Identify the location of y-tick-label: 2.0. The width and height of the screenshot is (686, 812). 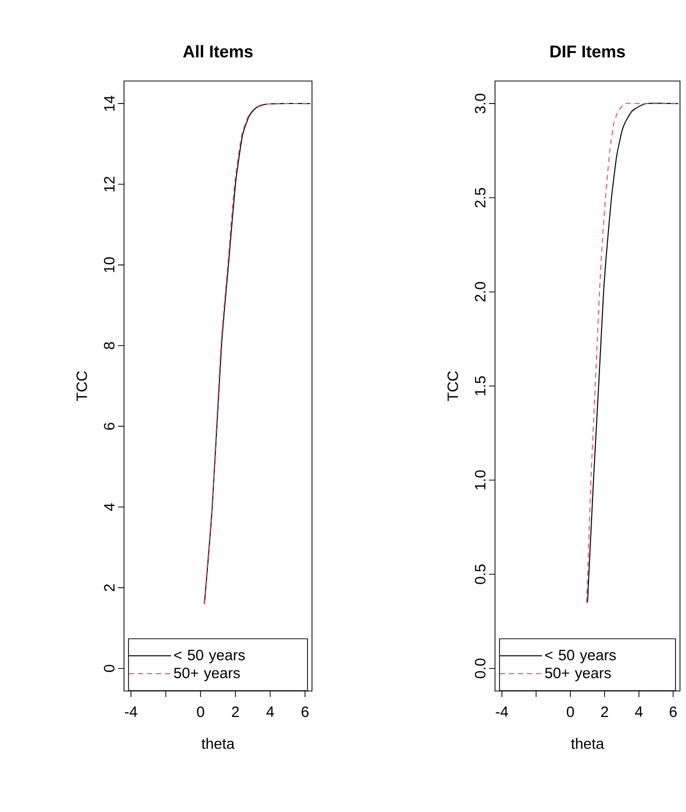
(480, 292).